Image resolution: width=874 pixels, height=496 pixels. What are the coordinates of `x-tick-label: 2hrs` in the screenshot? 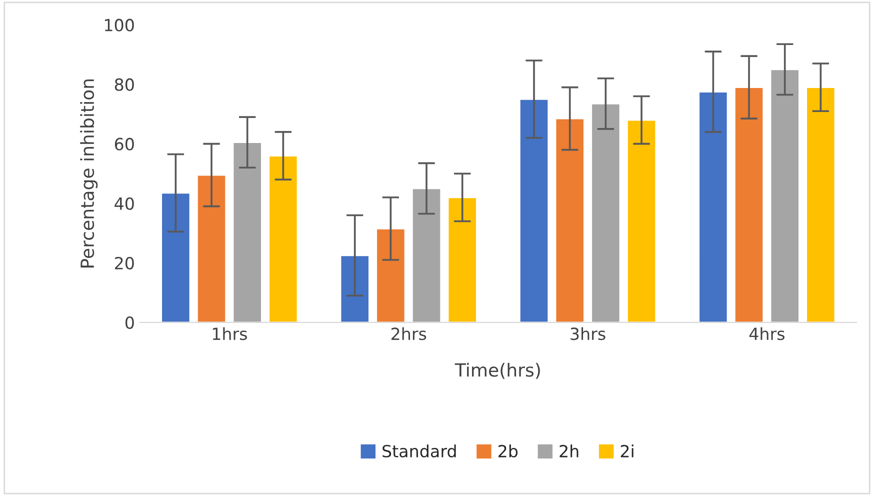 It's located at (408, 333).